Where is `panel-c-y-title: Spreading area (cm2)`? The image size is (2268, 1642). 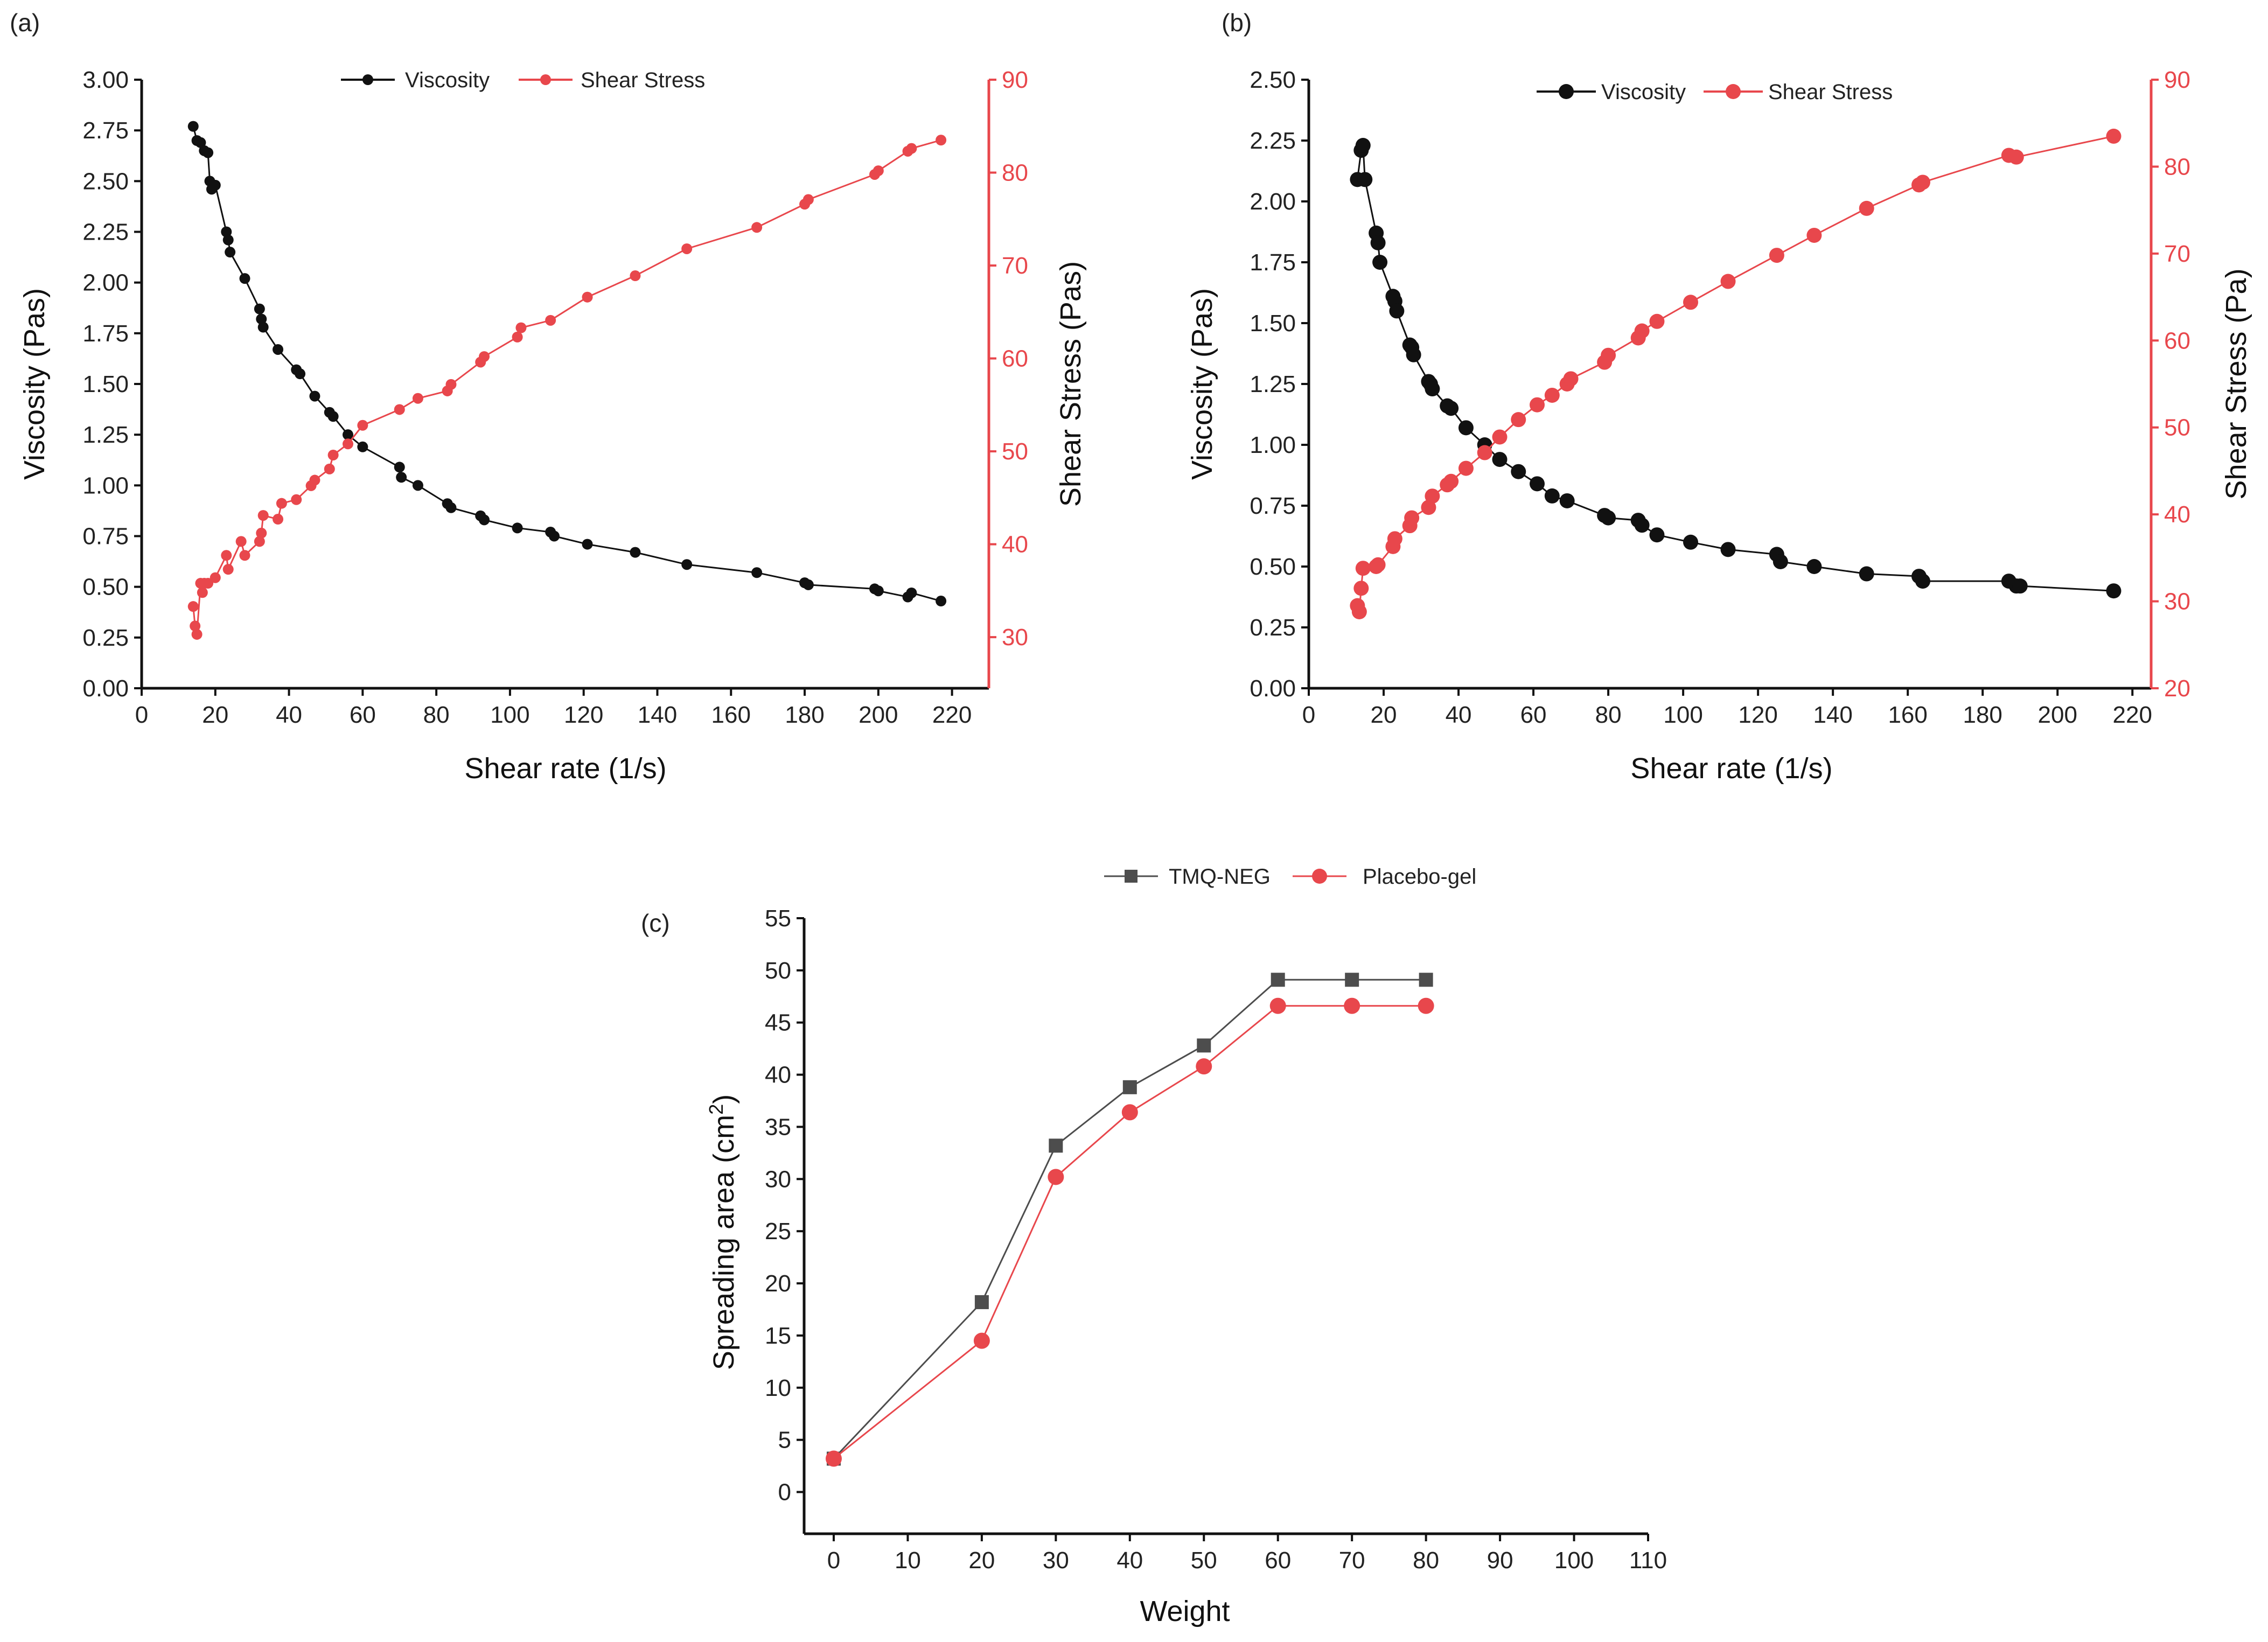 panel-c-y-title: Spreading area (cm2) is located at coordinates (722, 1232).